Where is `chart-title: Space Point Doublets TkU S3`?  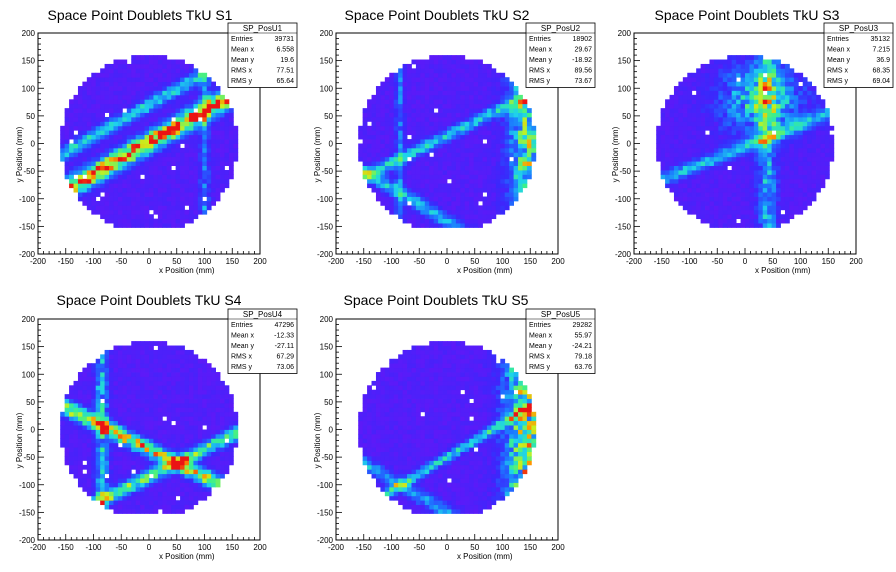
chart-title: Space Point Doublets TkU S3 is located at coordinates (747, 15).